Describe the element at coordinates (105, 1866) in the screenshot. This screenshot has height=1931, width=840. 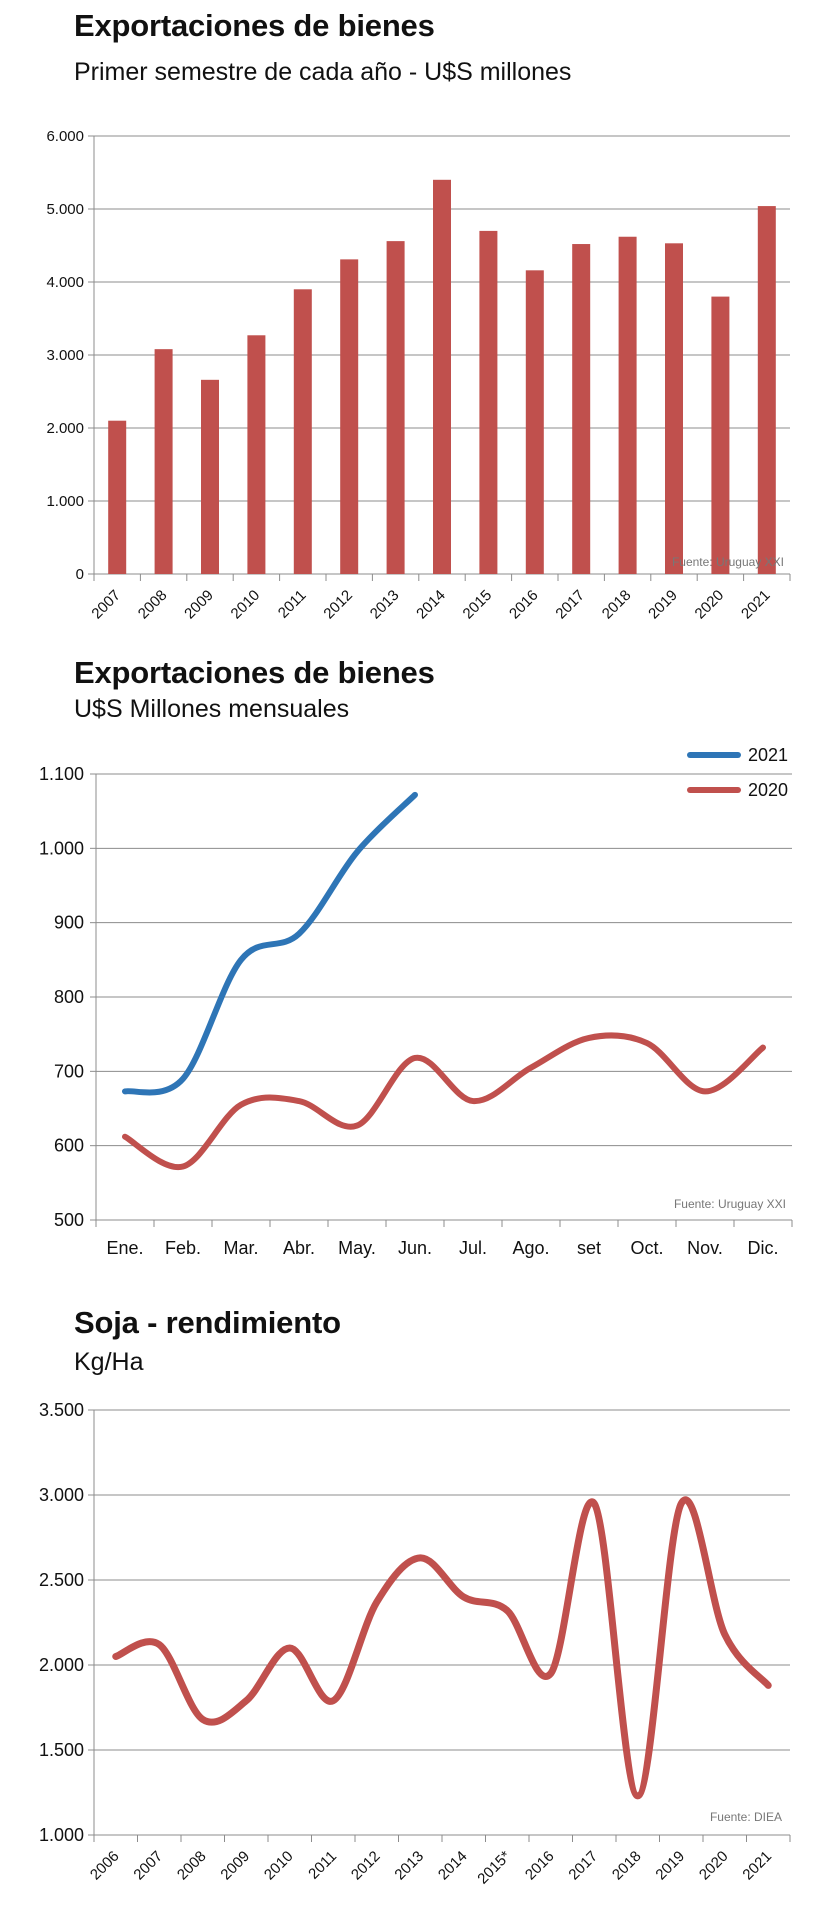
I see `x-tick-label: 2006` at that location.